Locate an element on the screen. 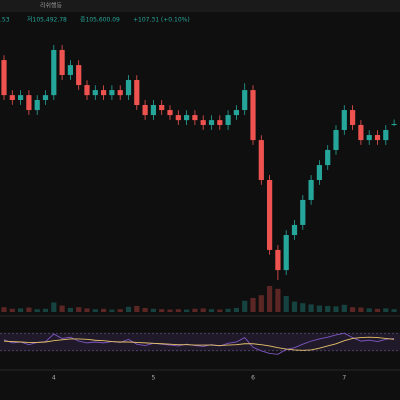 The width and height of the screenshot is (400, 400). x-tick-label: 7 is located at coordinates (344, 378).